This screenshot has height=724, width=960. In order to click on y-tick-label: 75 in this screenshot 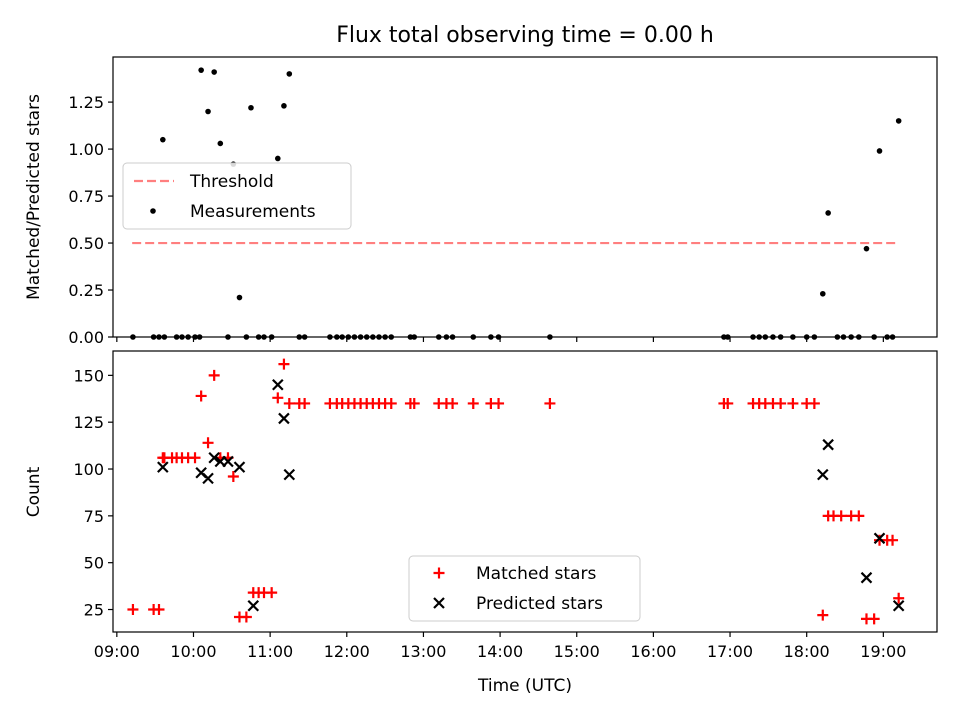, I will do `click(94, 516)`.